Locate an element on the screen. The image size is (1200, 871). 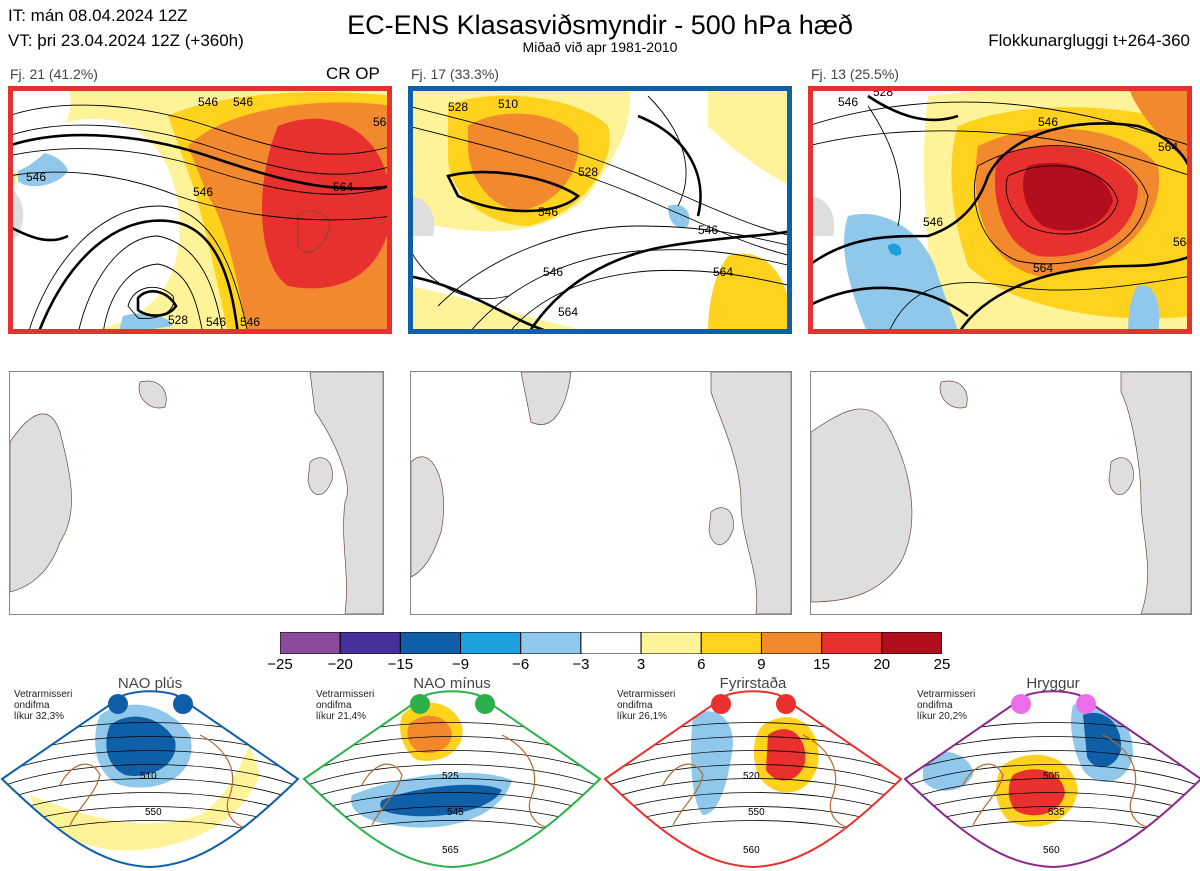
cluster-2-contour-label: 528 is located at coordinates (588, 172).